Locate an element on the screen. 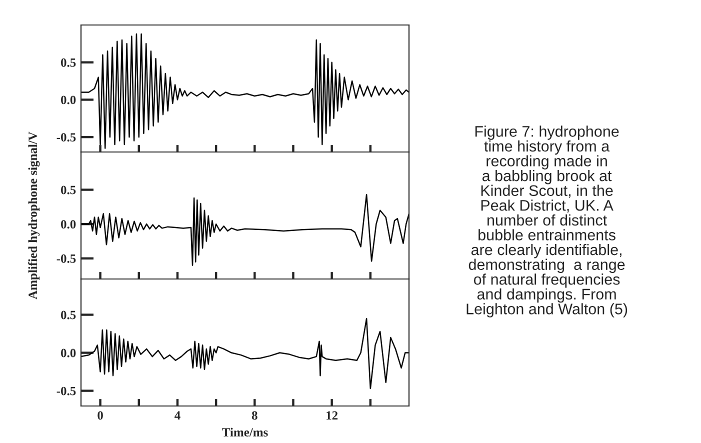 This screenshot has width=701, height=443. x-axis-title: Time/ms is located at coordinates (245, 432).